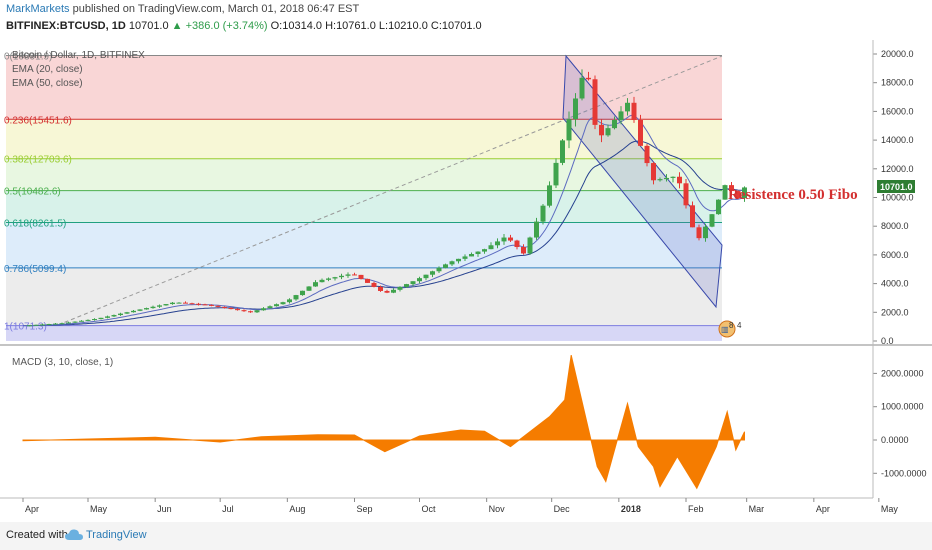 Image resolution: width=932 pixels, height=550 pixels. What do you see at coordinates (365, 509) in the screenshot?
I see `time-tick-label: Sep` at bounding box center [365, 509].